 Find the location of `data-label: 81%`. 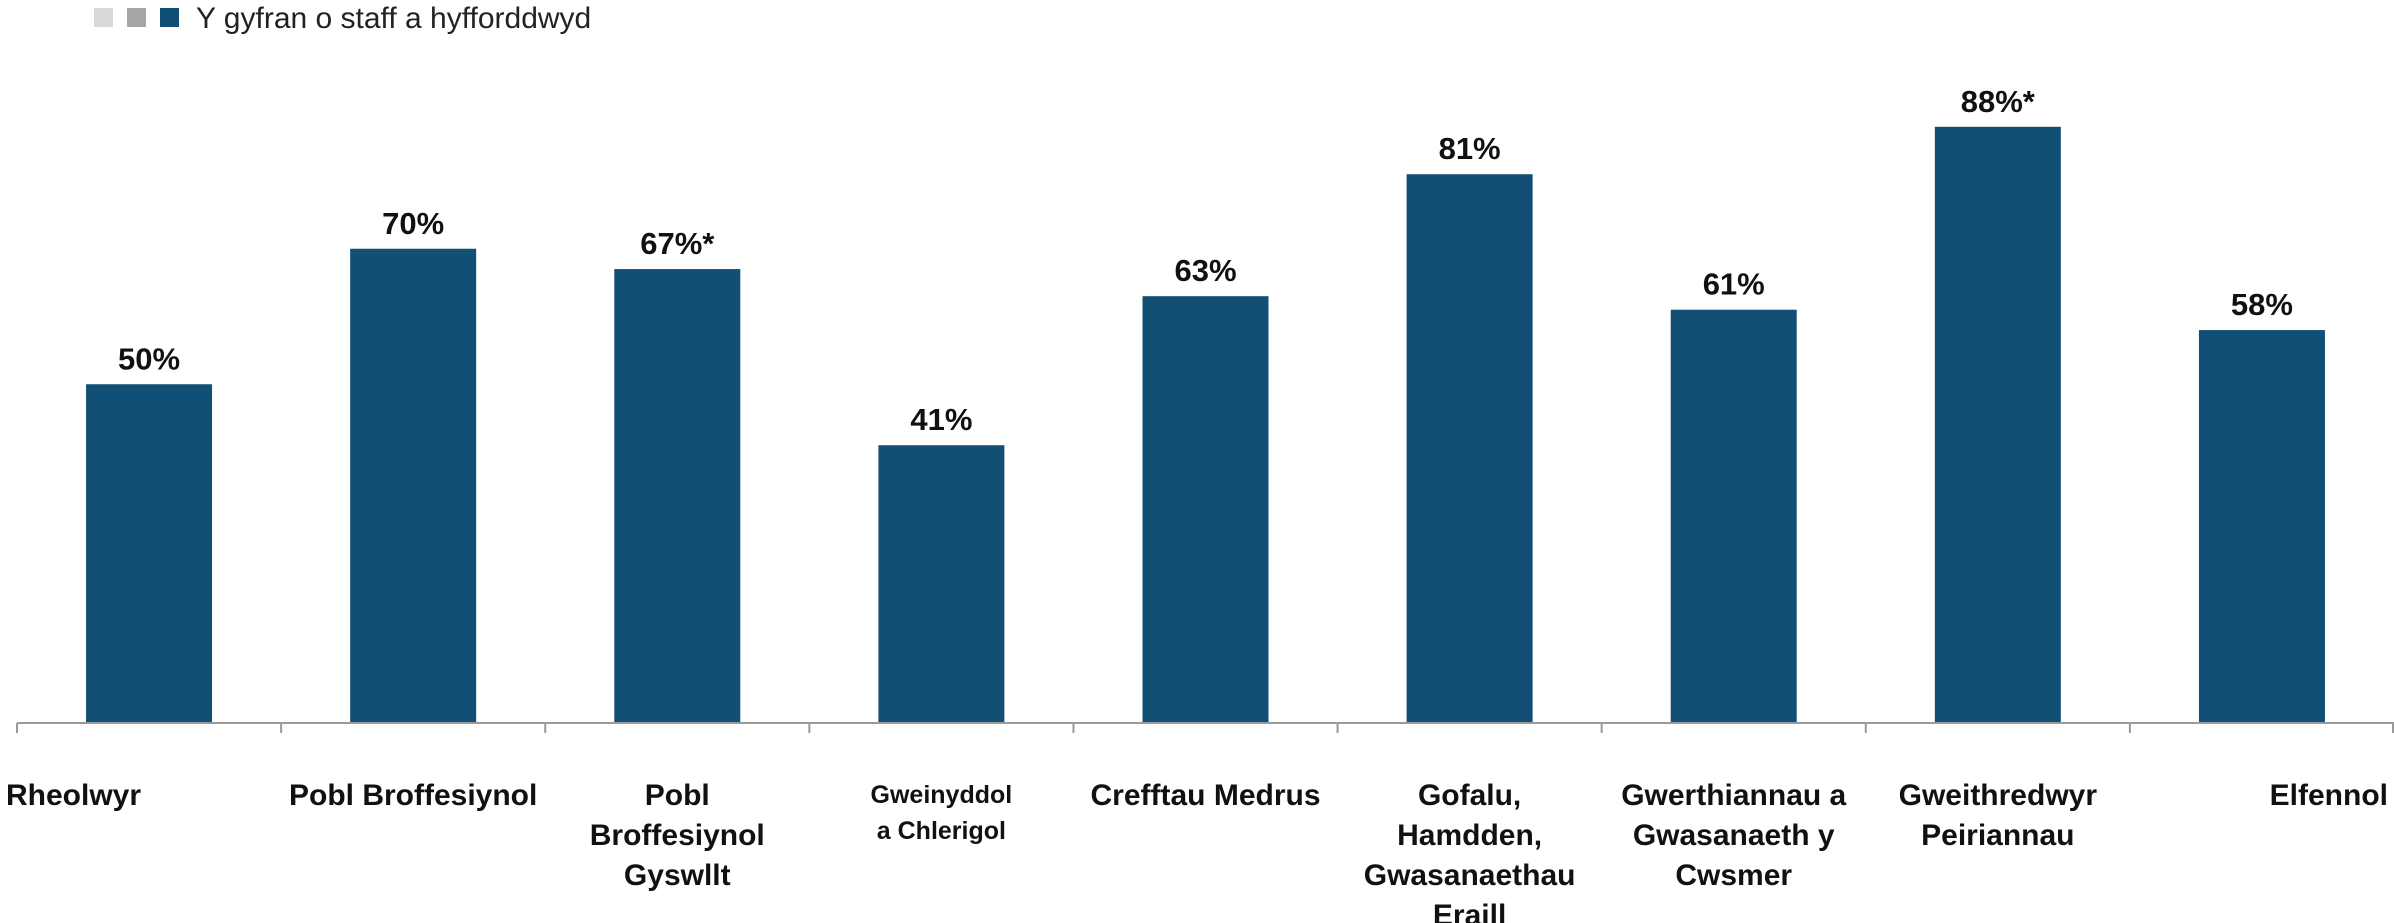

data-label: 81% is located at coordinates (1470, 148).